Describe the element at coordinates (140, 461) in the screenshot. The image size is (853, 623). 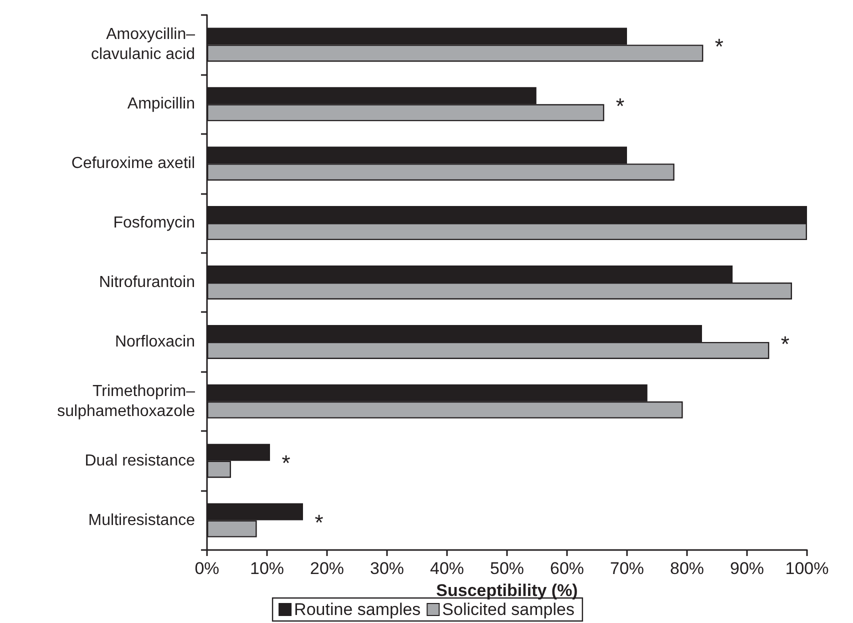
I see `y-tick-label: Dual resistance` at that location.